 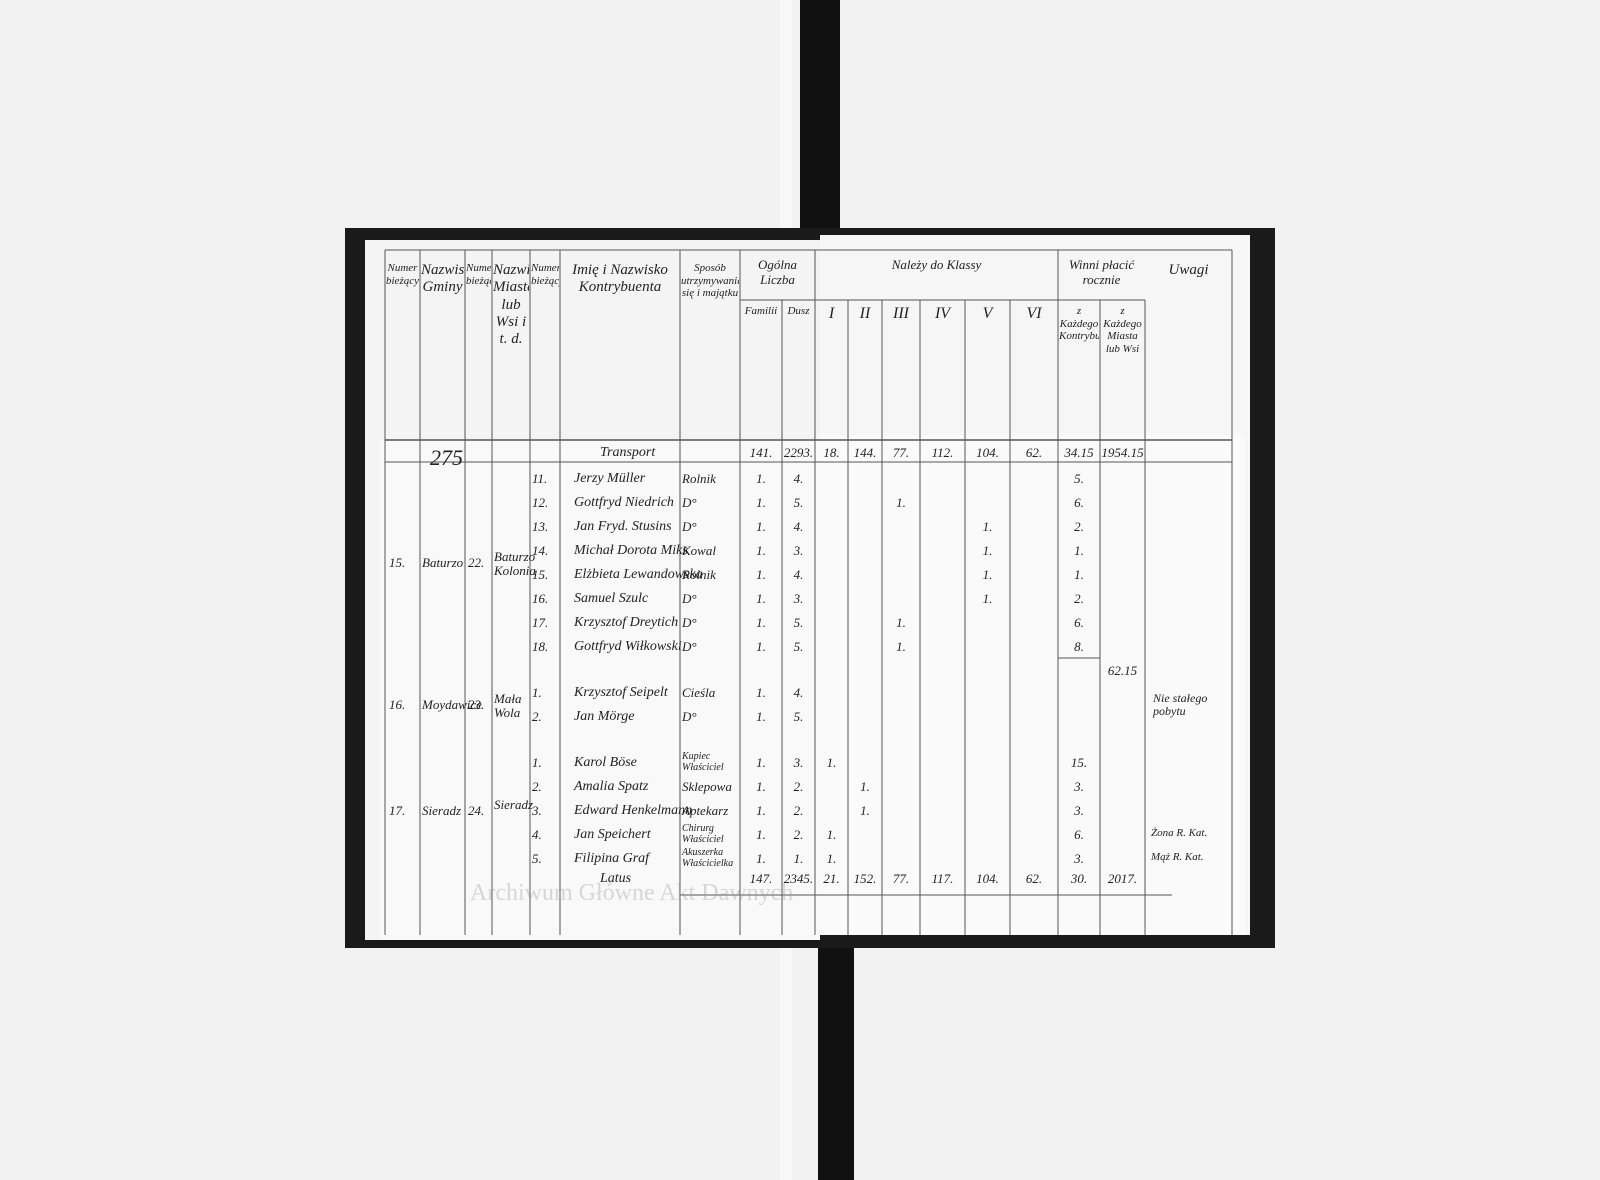 What do you see at coordinates (540, 598) in the screenshot?
I see `entry-number: 16.` at bounding box center [540, 598].